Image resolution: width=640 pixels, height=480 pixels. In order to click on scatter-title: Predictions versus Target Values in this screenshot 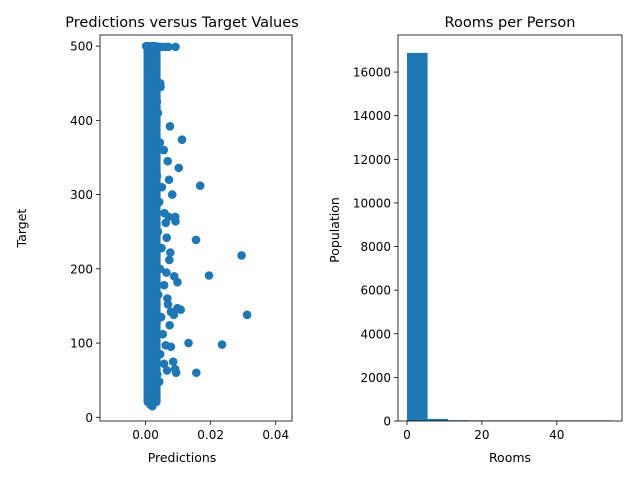, I will do `click(181, 23)`.